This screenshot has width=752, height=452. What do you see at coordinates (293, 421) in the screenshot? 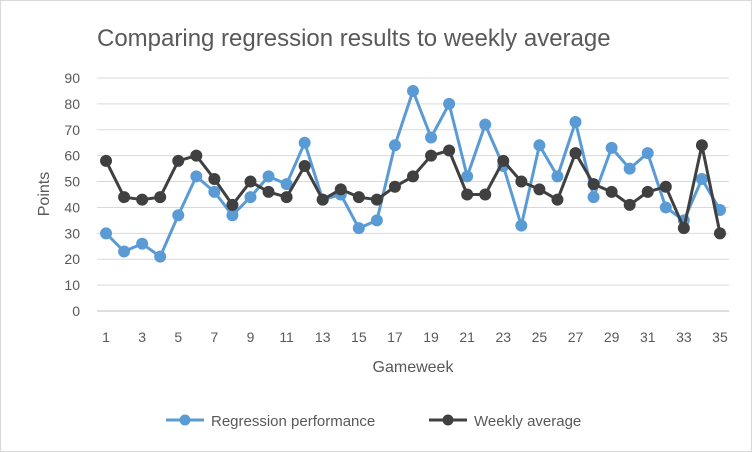
I see `legend-label: Regression performance` at bounding box center [293, 421].